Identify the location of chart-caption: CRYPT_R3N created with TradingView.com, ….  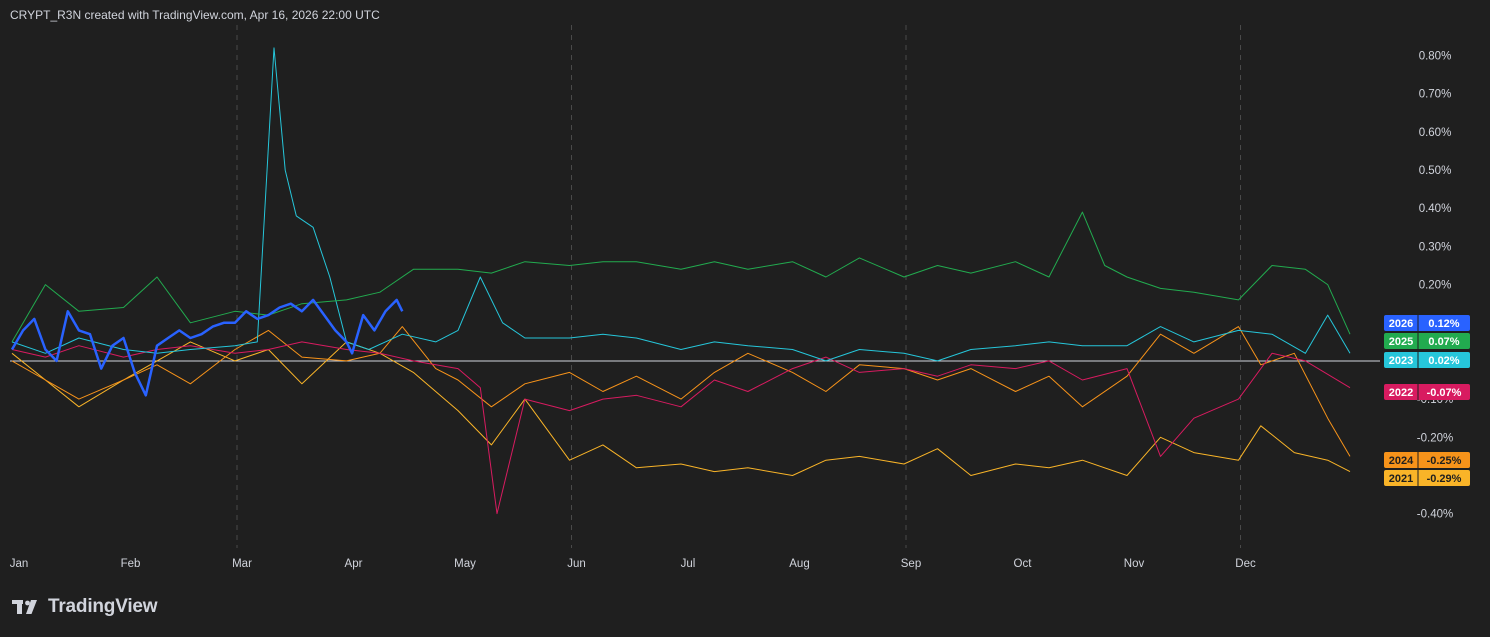
(195, 15).